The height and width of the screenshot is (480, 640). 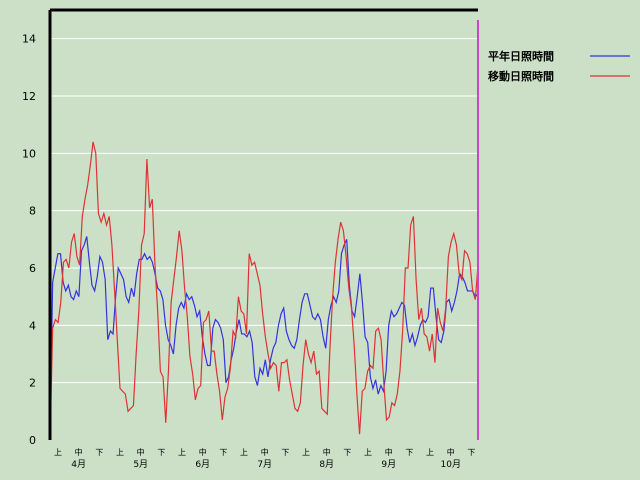 I want to click on x-month-label: 4月, so click(x=78, y=464).